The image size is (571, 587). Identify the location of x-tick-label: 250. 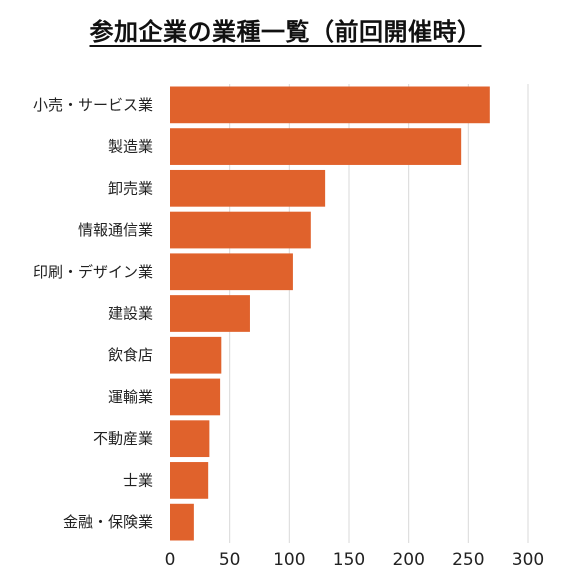
(468, 560).